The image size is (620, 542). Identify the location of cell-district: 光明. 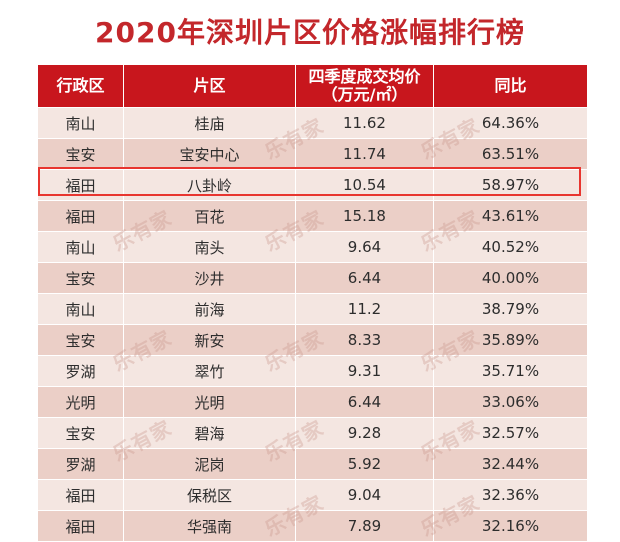
(80, 402).